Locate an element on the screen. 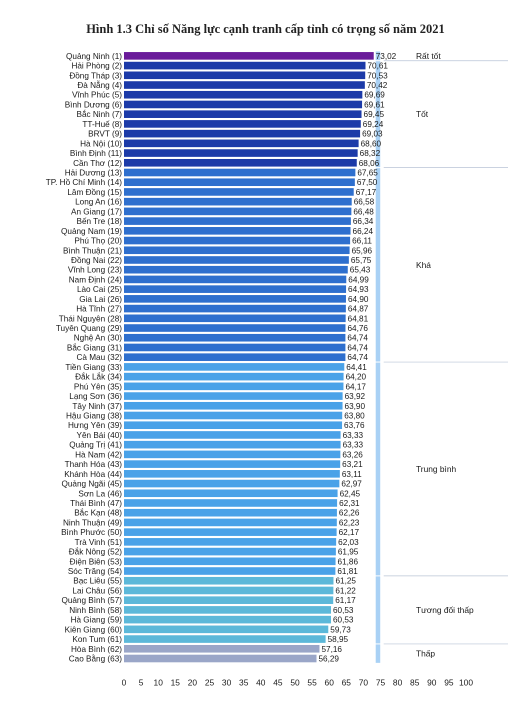  group-bracket is located at coordinates (378, 114).